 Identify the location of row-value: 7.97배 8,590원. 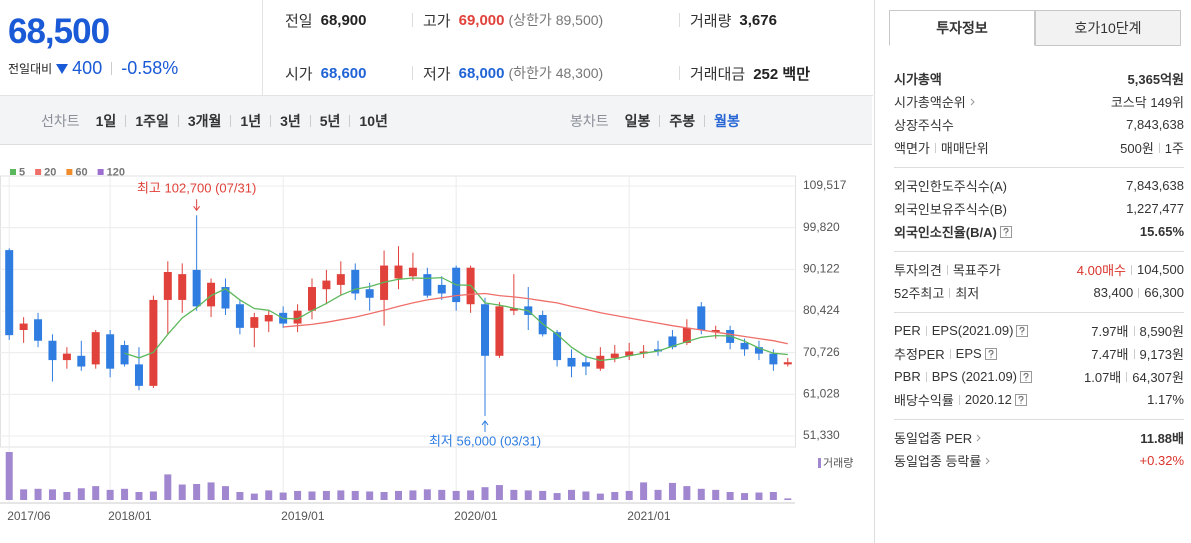
(1137, 330).